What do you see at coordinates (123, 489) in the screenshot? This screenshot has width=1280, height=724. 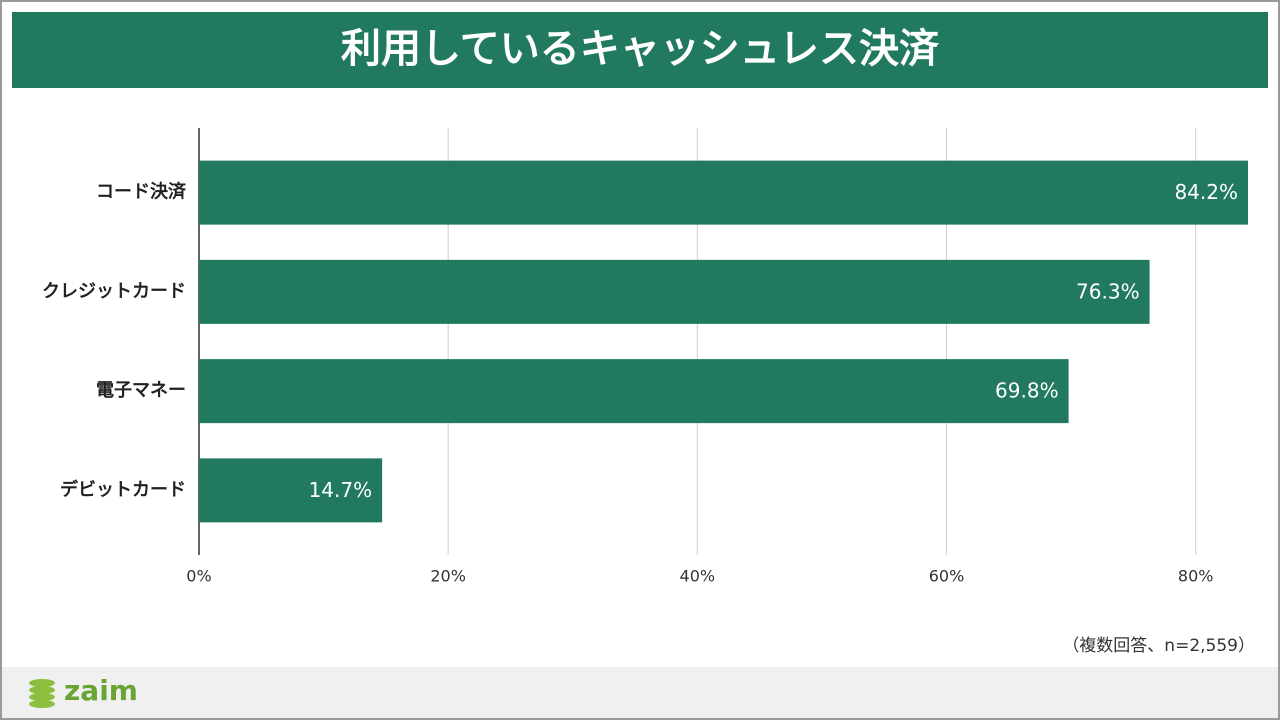 I see `y-tick-label: デビットカード` at bounding box center [123, 489].